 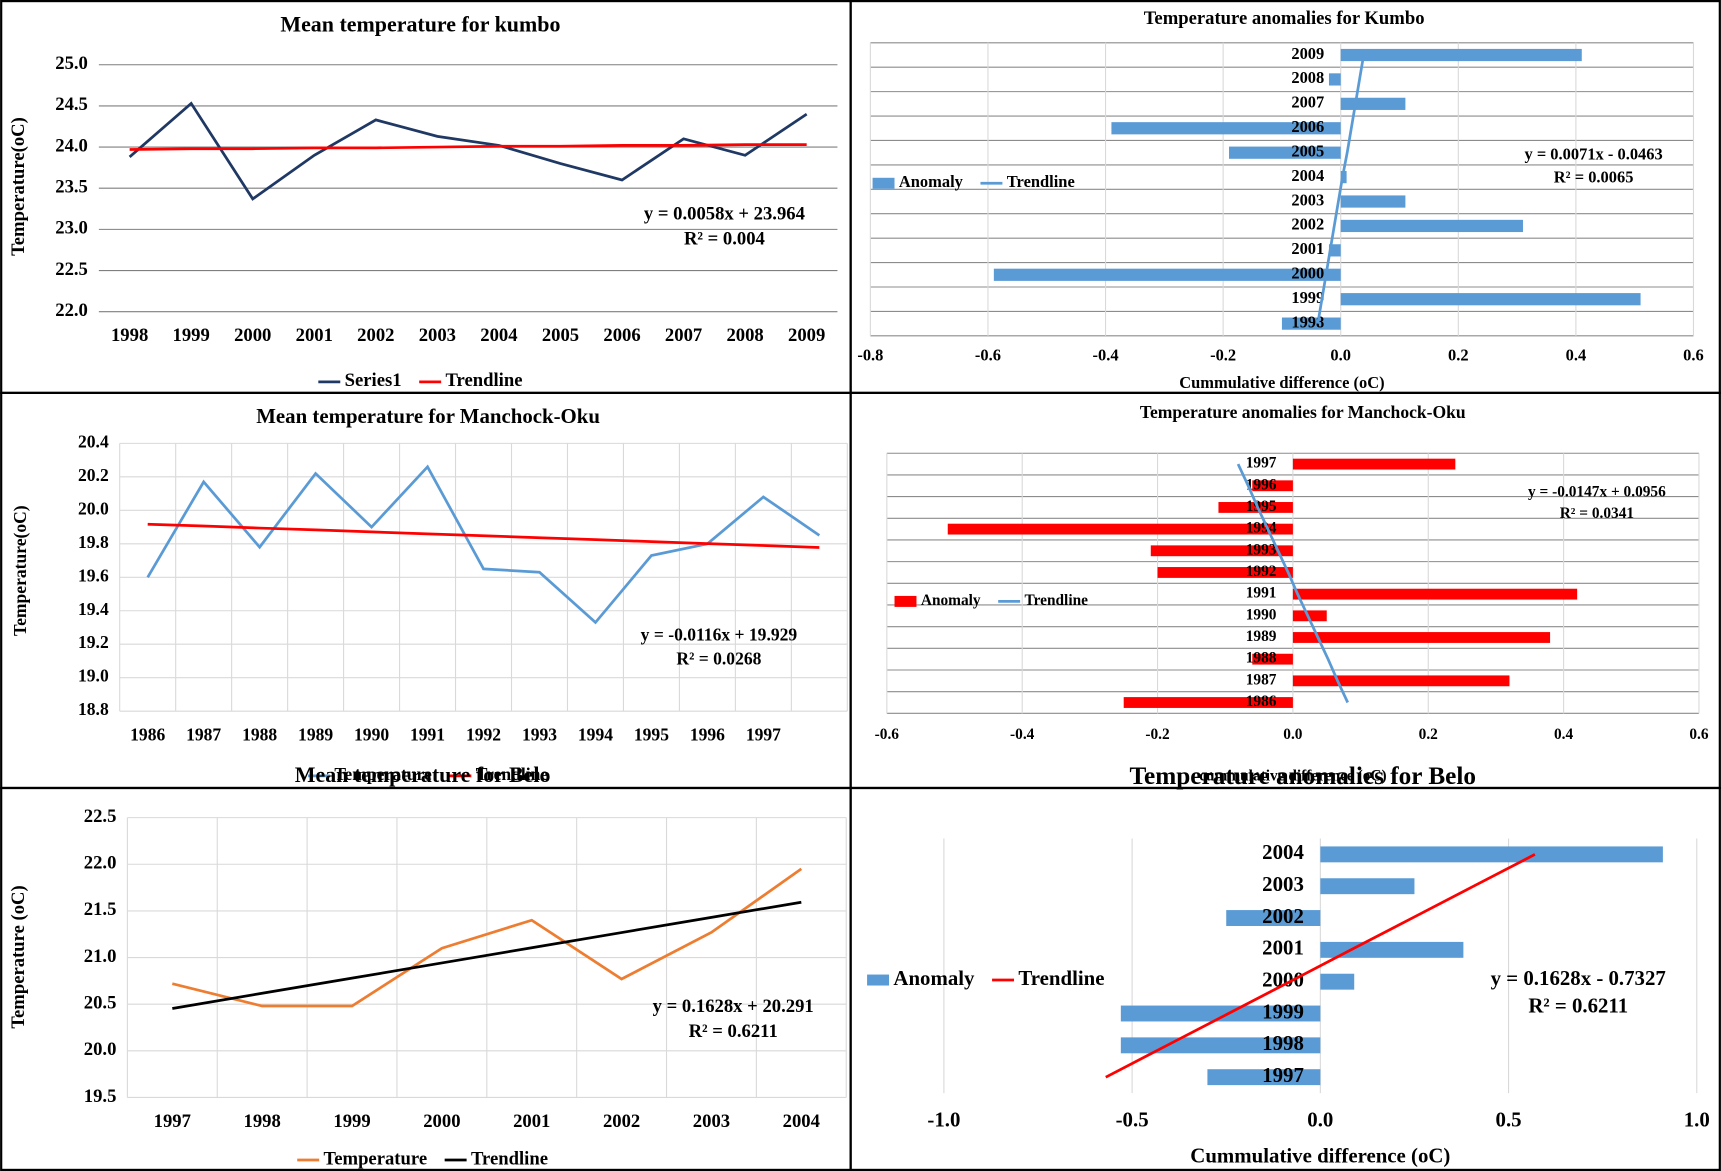 I want to click on trendline-equation: y = 0.1628x + 20.291, so click(x=733, y=1006).